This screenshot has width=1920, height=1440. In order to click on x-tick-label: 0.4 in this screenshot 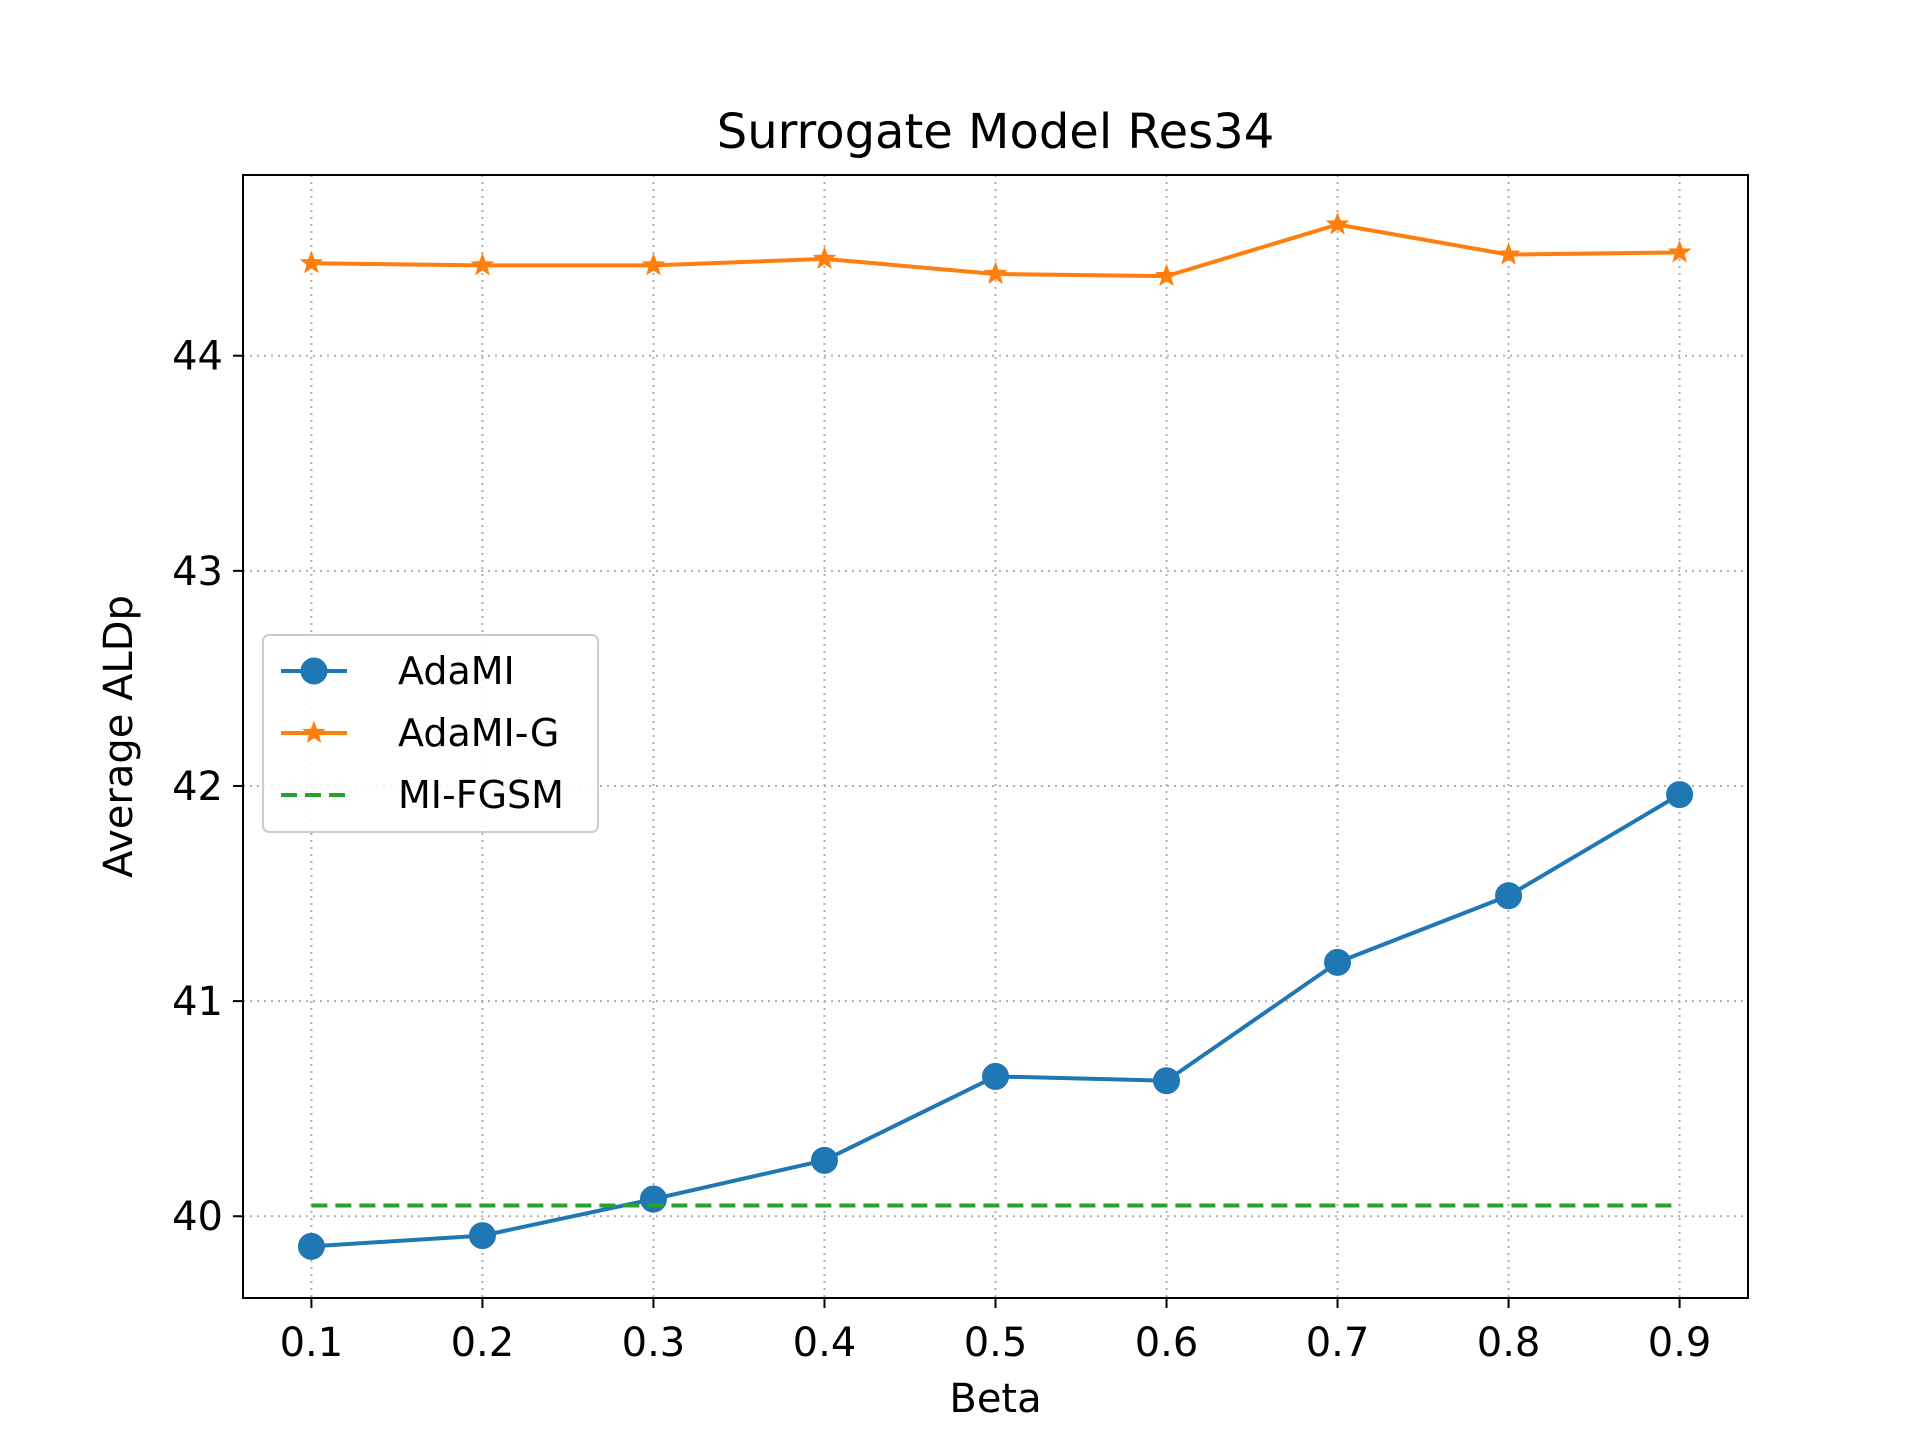, I will do `click(825, 1343)`.